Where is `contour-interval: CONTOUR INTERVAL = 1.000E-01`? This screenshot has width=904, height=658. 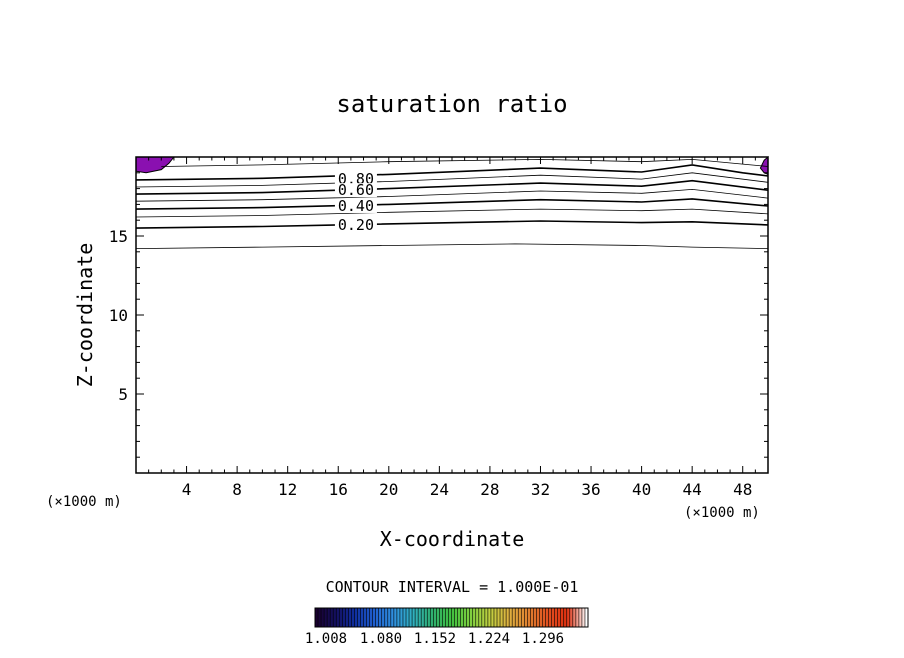 contour-interval: CONTOUR INTERVAL = 1.000E-01 is located at coordinates (452, 587).